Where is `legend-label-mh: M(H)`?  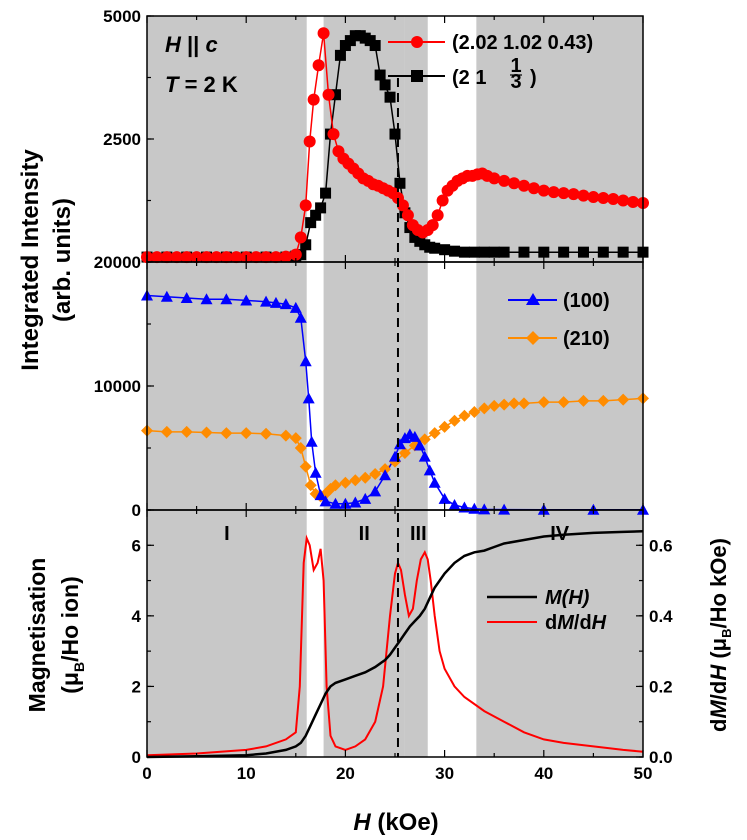
legend-label-mh: M(H) is located at coordinates (567, 598).